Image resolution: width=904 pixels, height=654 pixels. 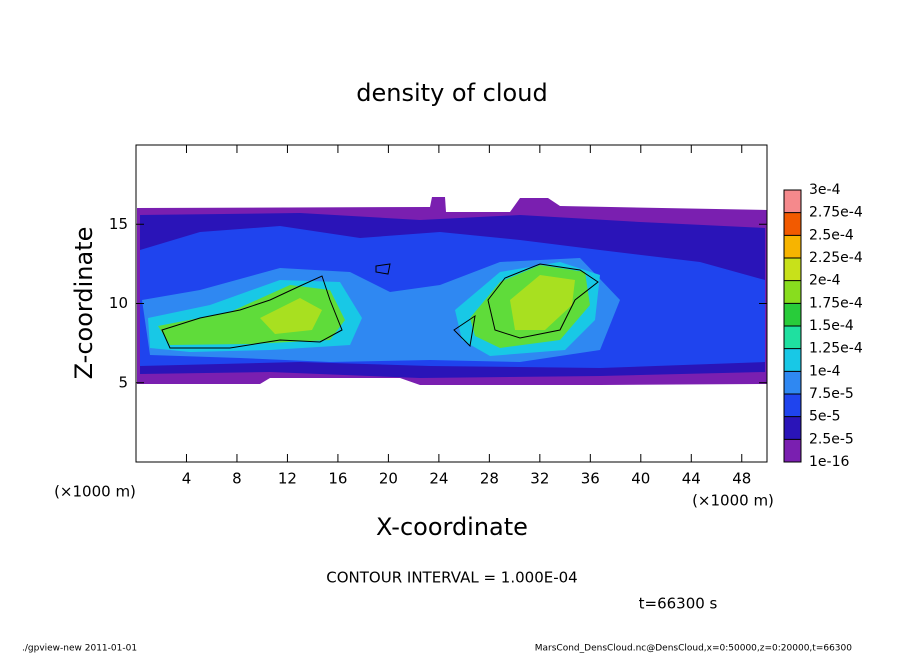 I want to click on x-tick-label: 8, so click(x=237, y=479).